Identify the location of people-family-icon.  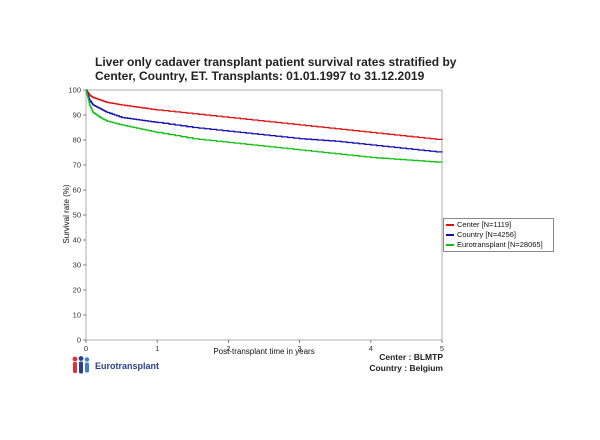
(81, 365).